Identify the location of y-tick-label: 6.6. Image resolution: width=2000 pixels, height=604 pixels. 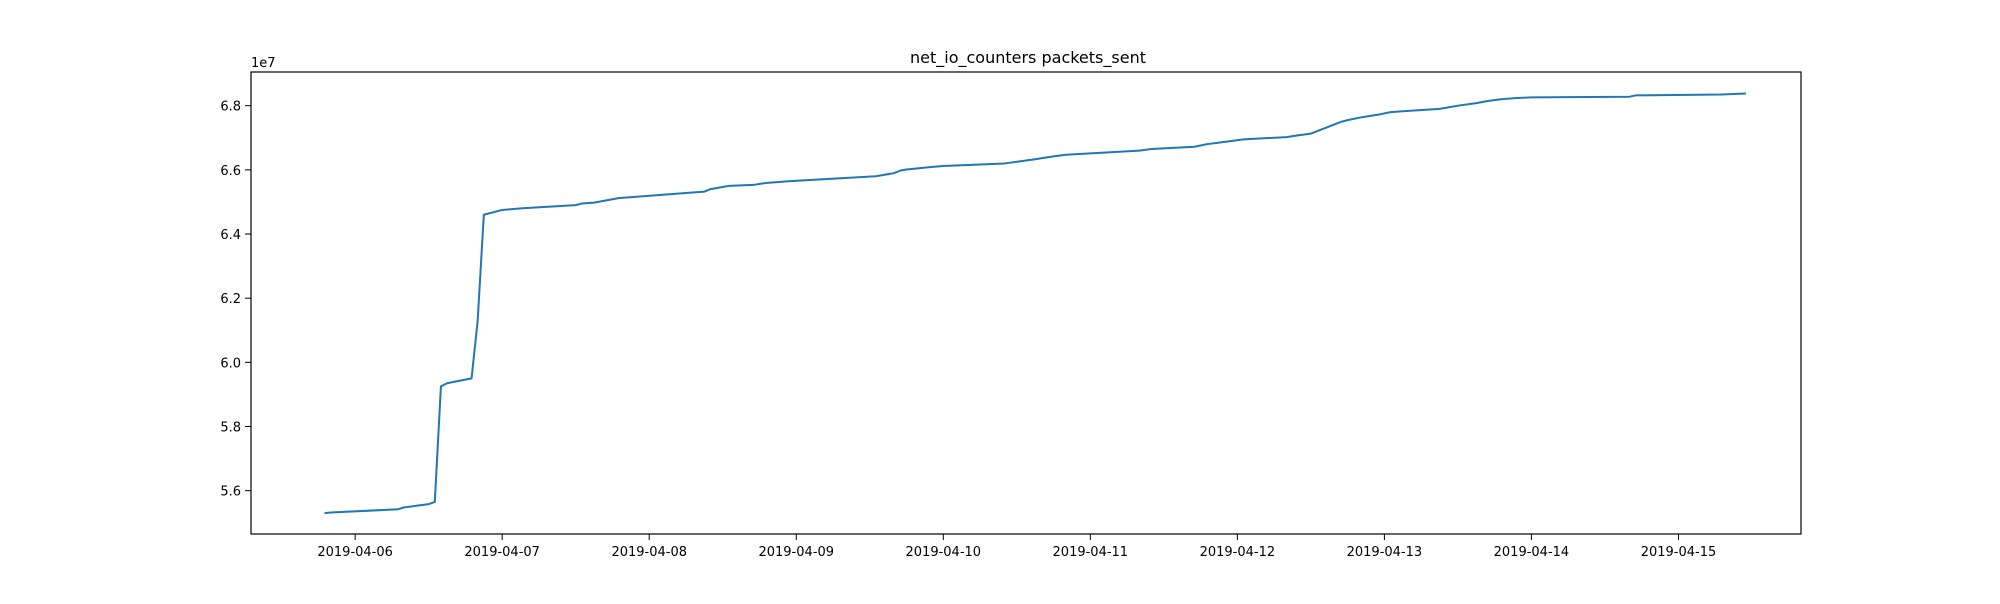
(230, 171).